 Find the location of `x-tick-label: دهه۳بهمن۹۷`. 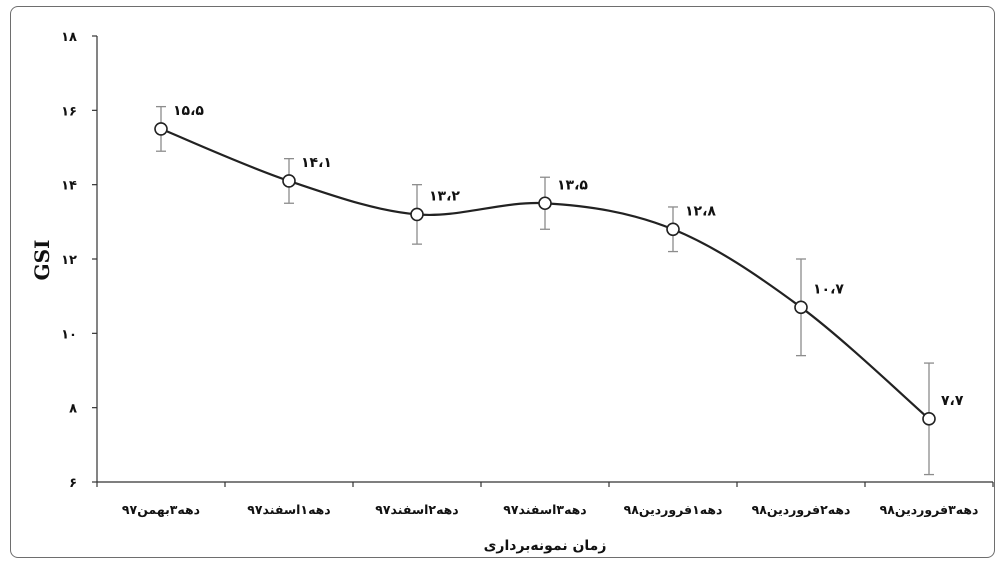

x-tick-label: دهه۳بهمن۹۷ is located at coordinates (161, 509).